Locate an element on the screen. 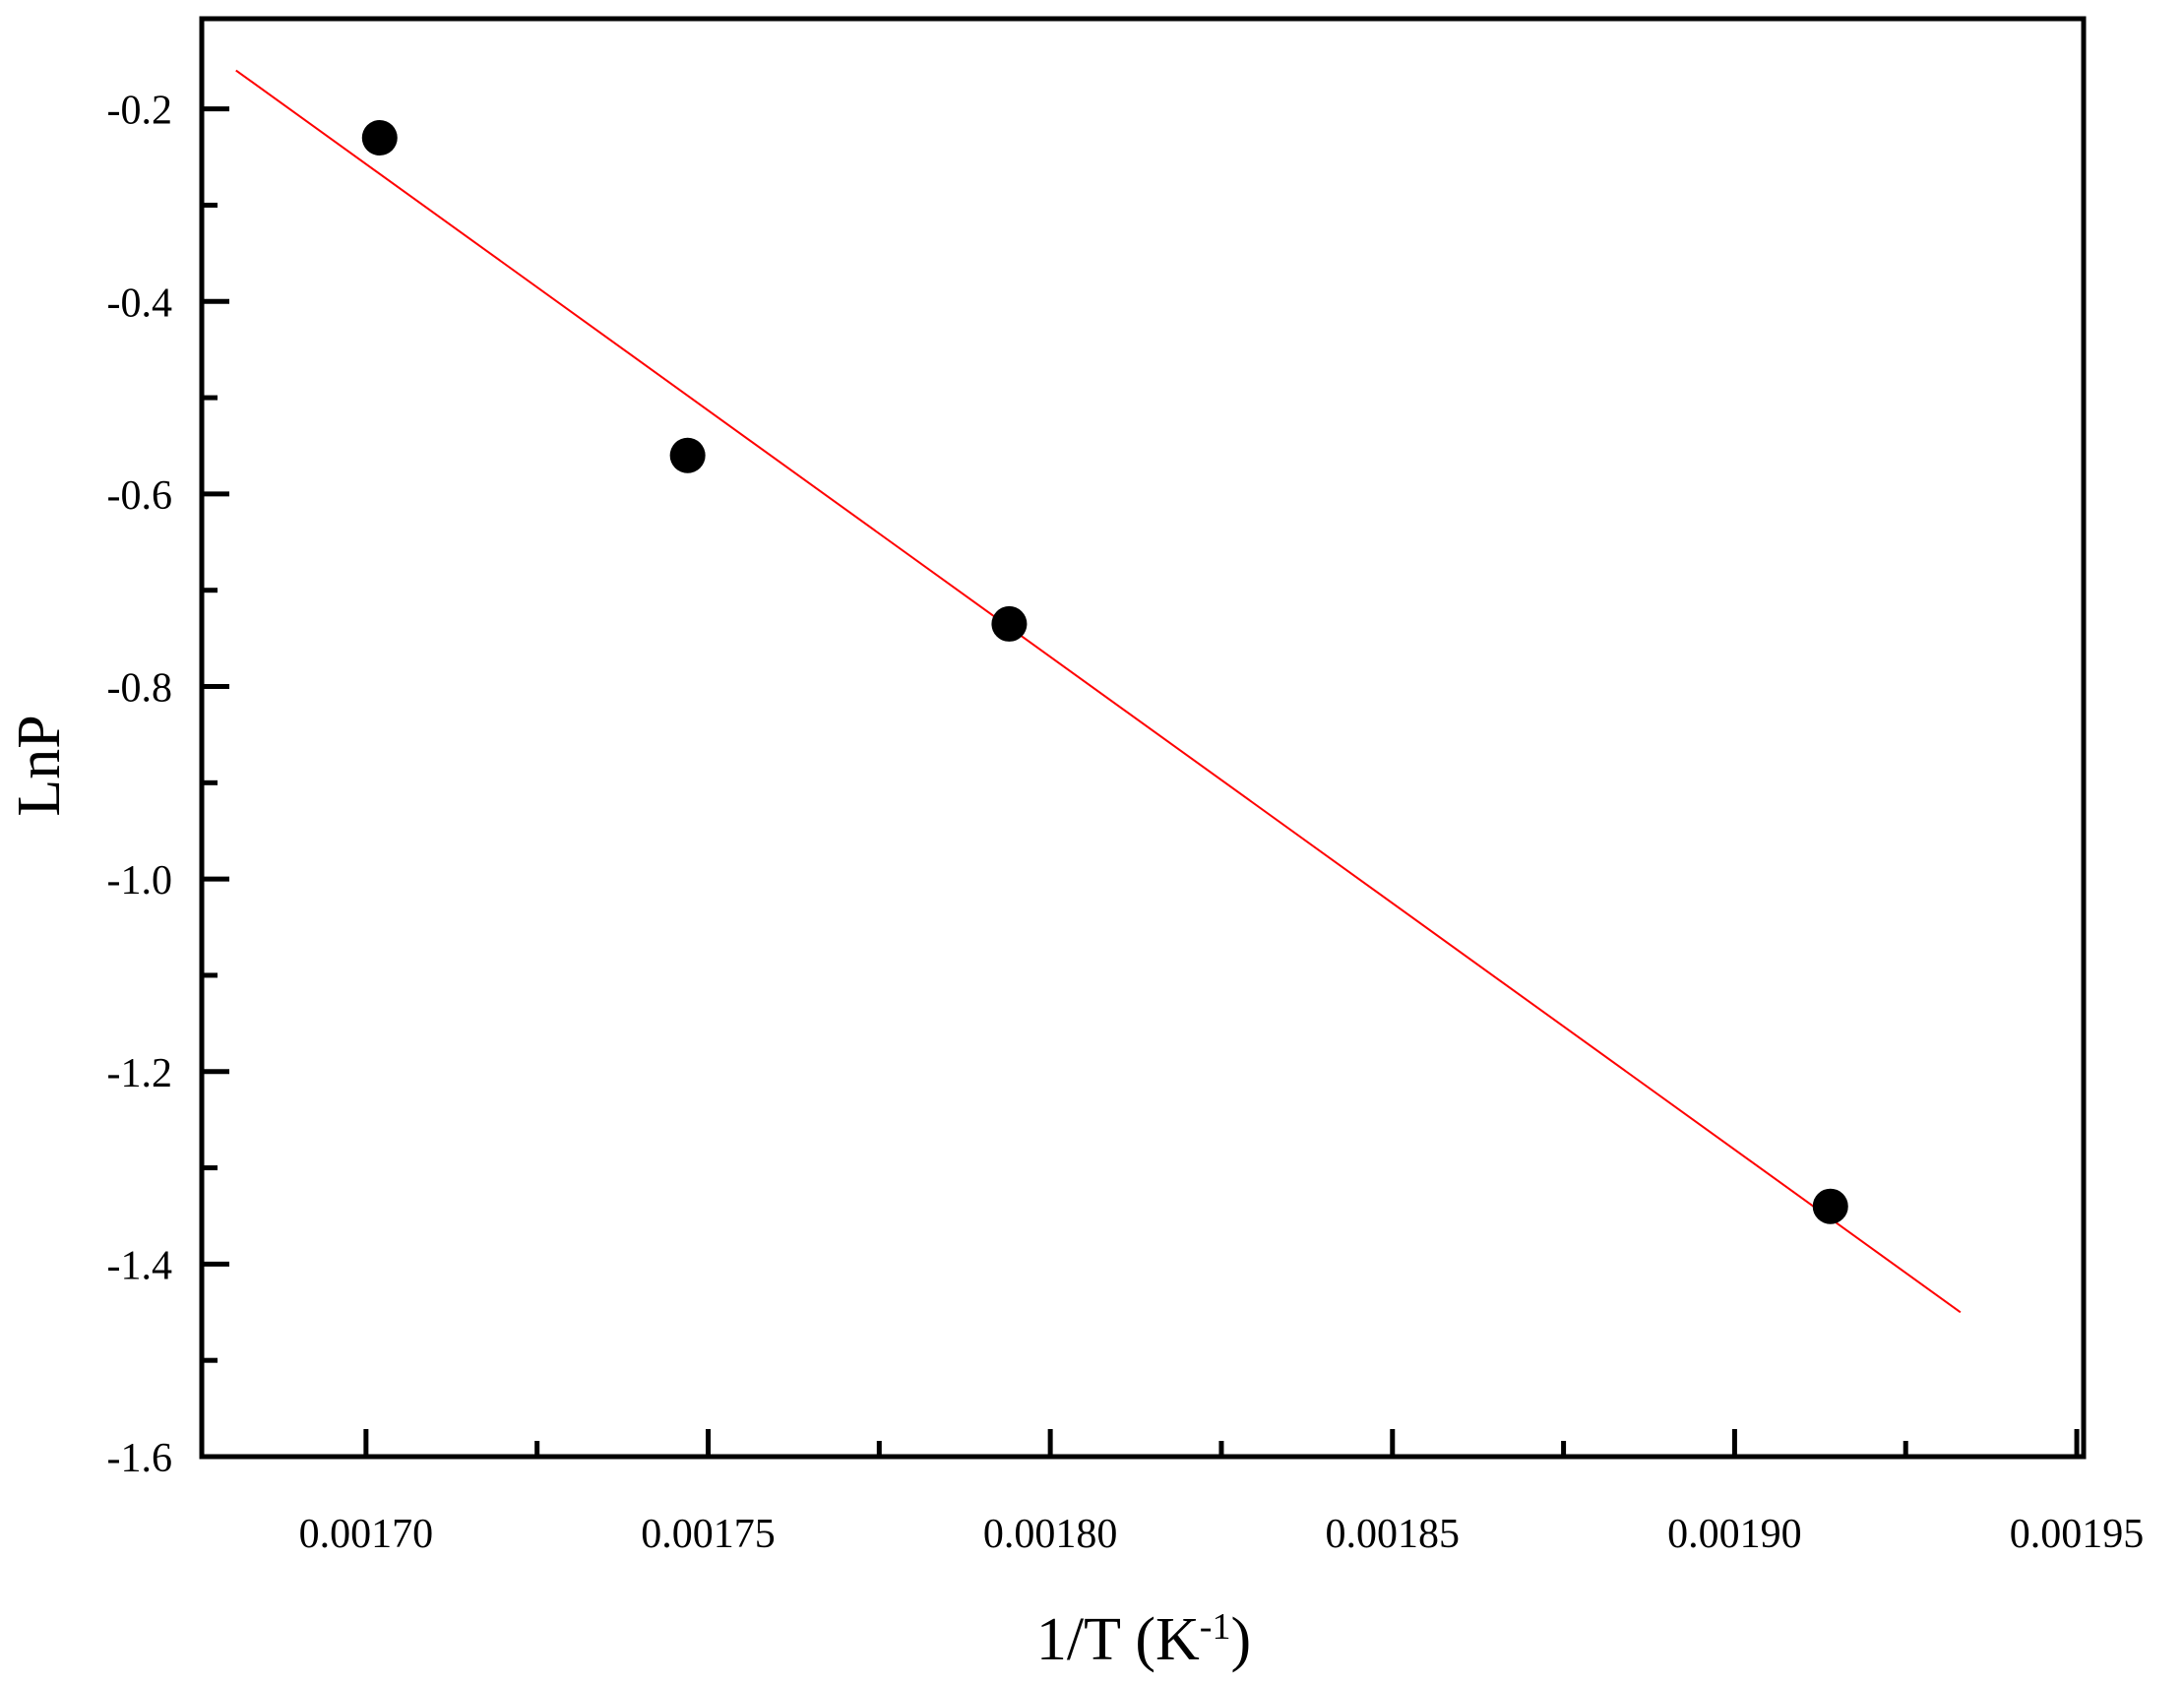 The width and height of the screenshot is (2184, 1683). y-tick-label: -1.2 is located at coordinates (140, 1073).